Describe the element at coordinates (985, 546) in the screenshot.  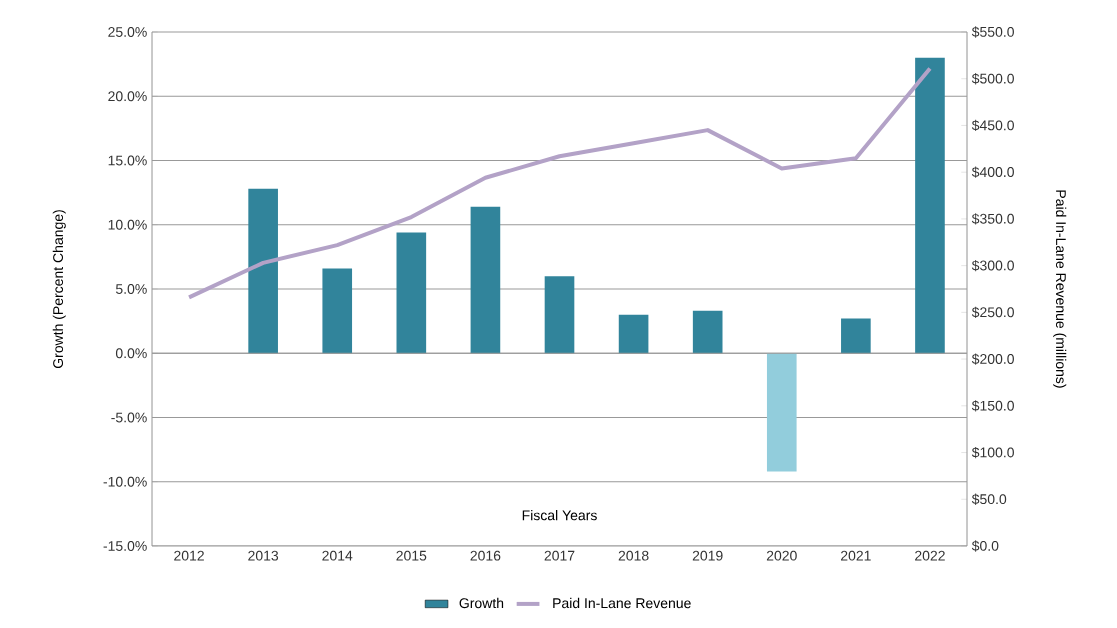
I see `y2-tick-label: $0.0` at that location.